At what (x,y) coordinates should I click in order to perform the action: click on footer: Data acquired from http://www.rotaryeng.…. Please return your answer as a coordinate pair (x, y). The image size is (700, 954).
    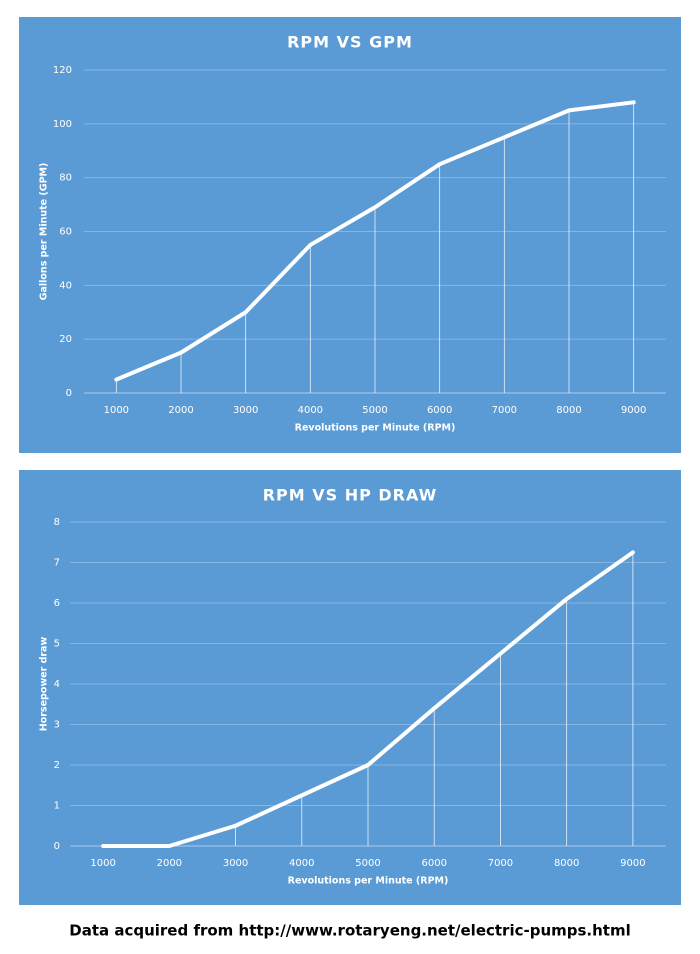
    Looking at the image, I should click on (350, 931).